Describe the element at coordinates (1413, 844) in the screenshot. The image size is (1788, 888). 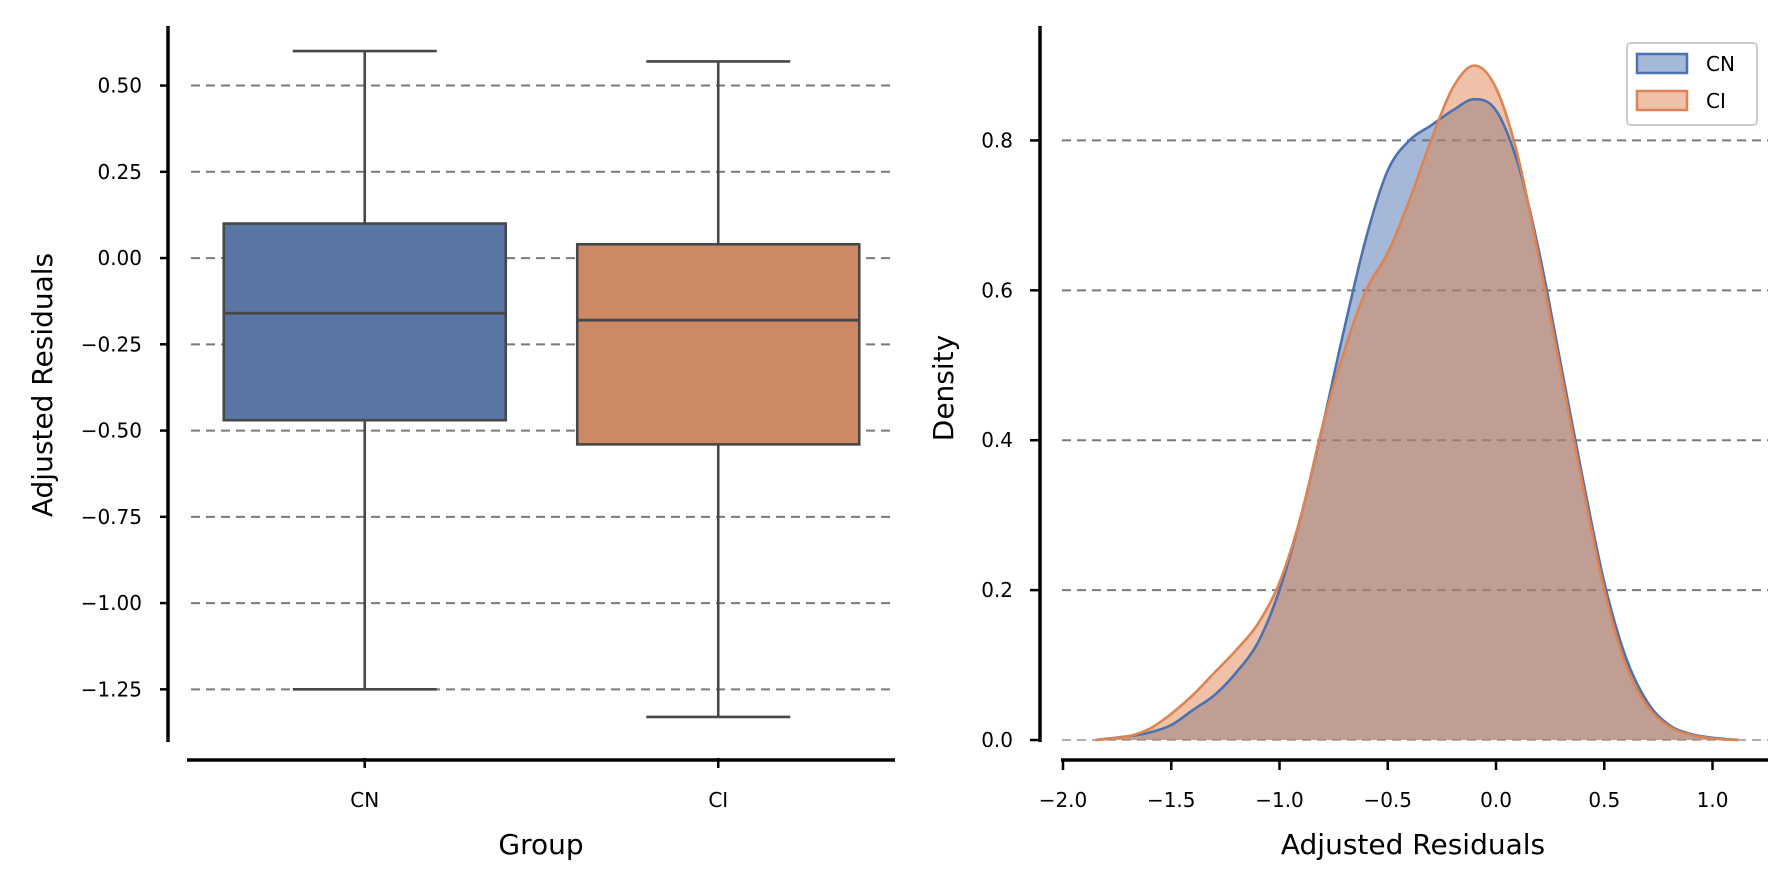
I see `x-axis-title: Adjusted Residuals` at that location.